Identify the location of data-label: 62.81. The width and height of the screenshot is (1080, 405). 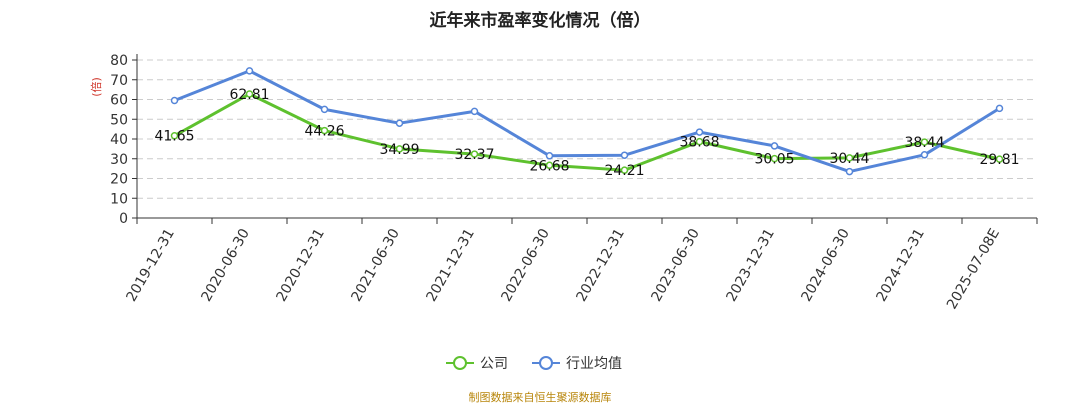
(249, 95).